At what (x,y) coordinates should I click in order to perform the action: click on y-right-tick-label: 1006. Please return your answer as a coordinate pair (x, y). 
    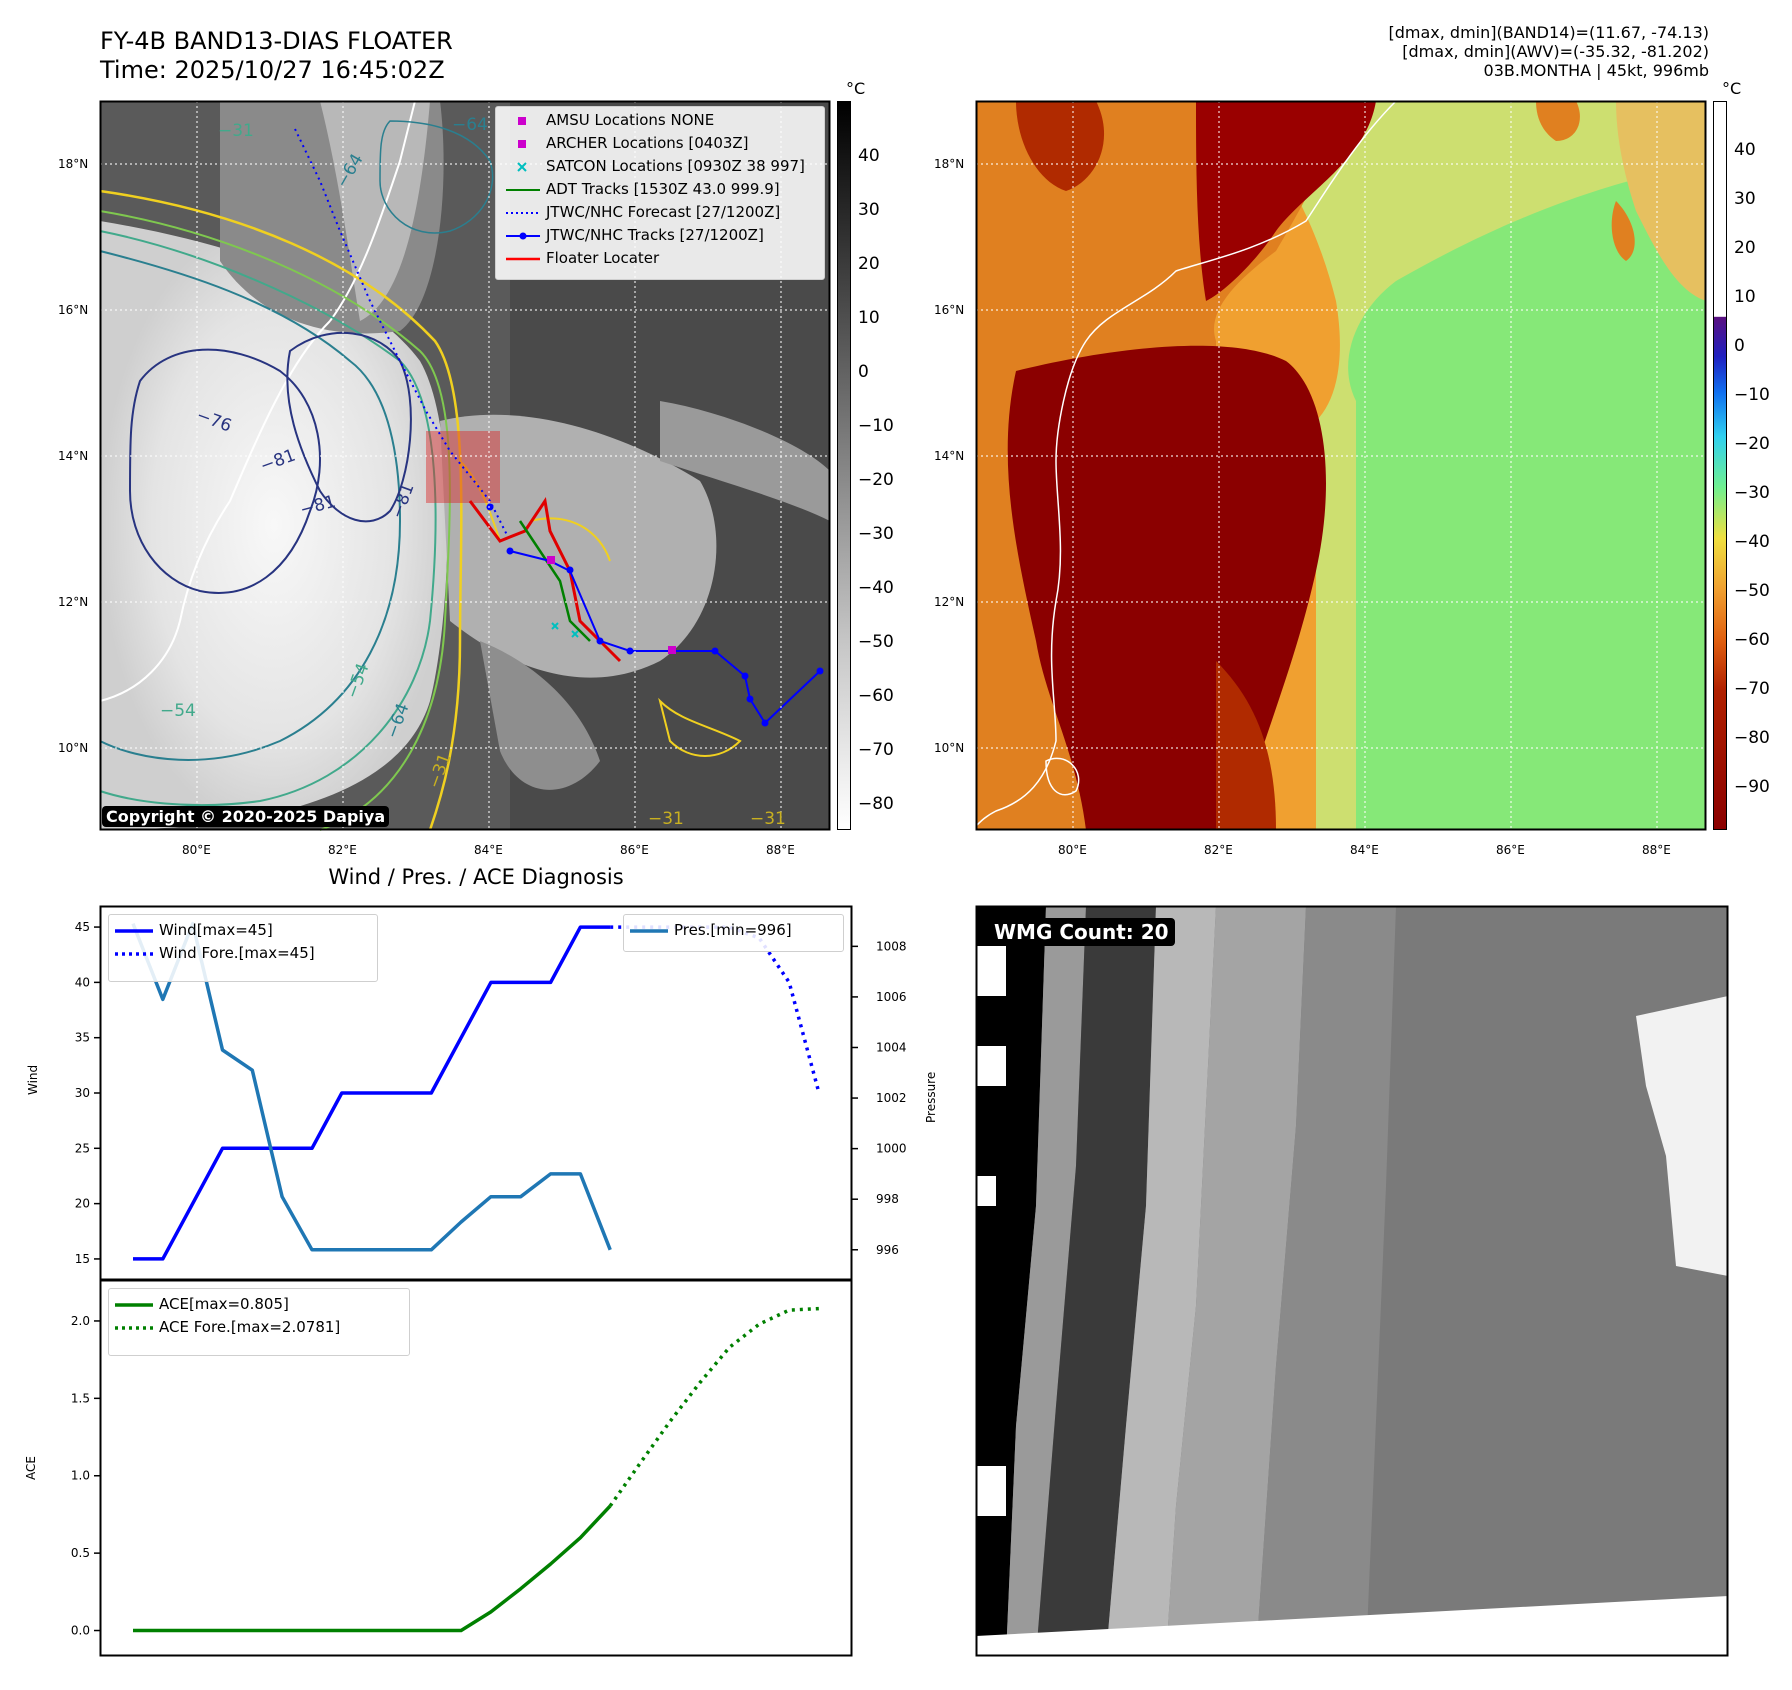
    Looking at the image, I should click on (891, 997).